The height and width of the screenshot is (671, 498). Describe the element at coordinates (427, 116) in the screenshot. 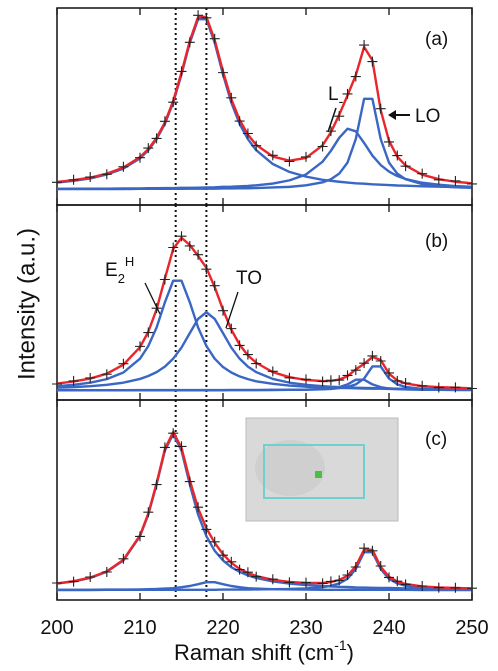

I see `annotation: LO` at that location.